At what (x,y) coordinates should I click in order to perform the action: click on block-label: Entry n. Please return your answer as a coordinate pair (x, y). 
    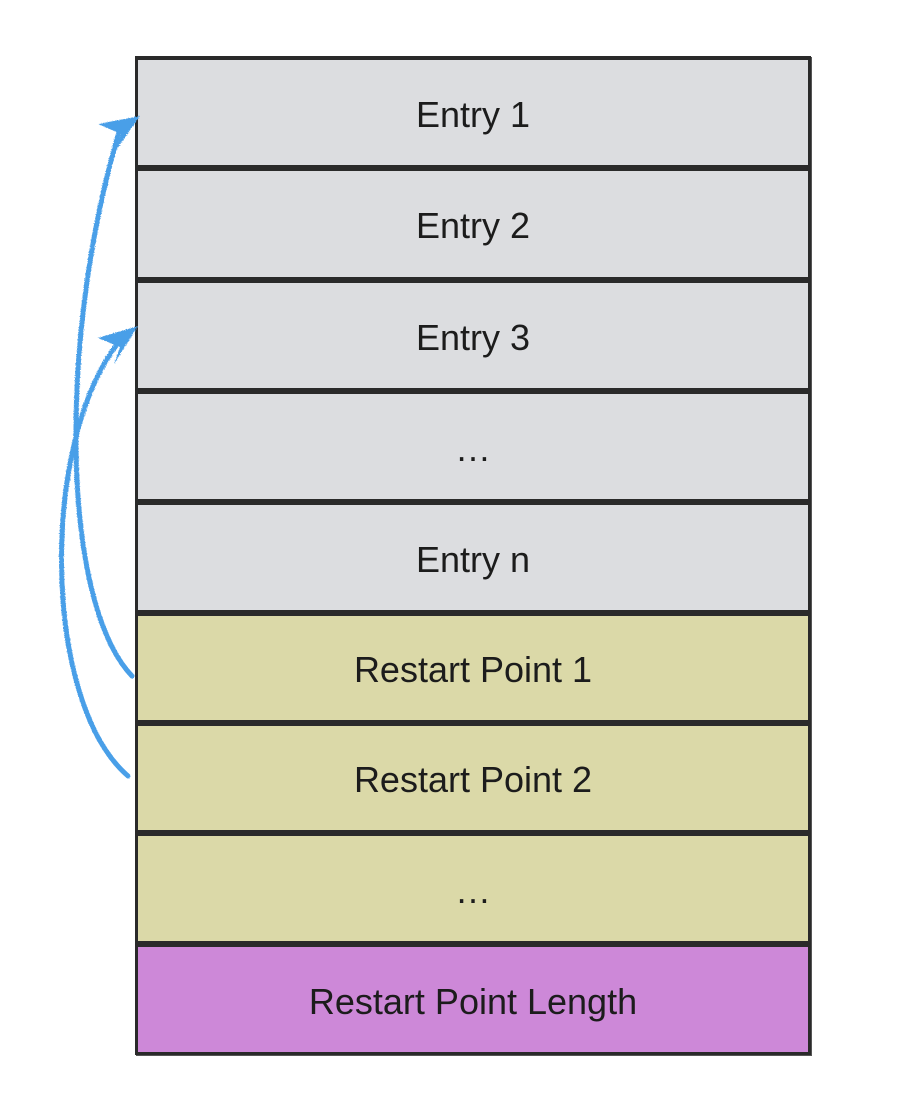
    Looking at the image, I should click on (473, 559).